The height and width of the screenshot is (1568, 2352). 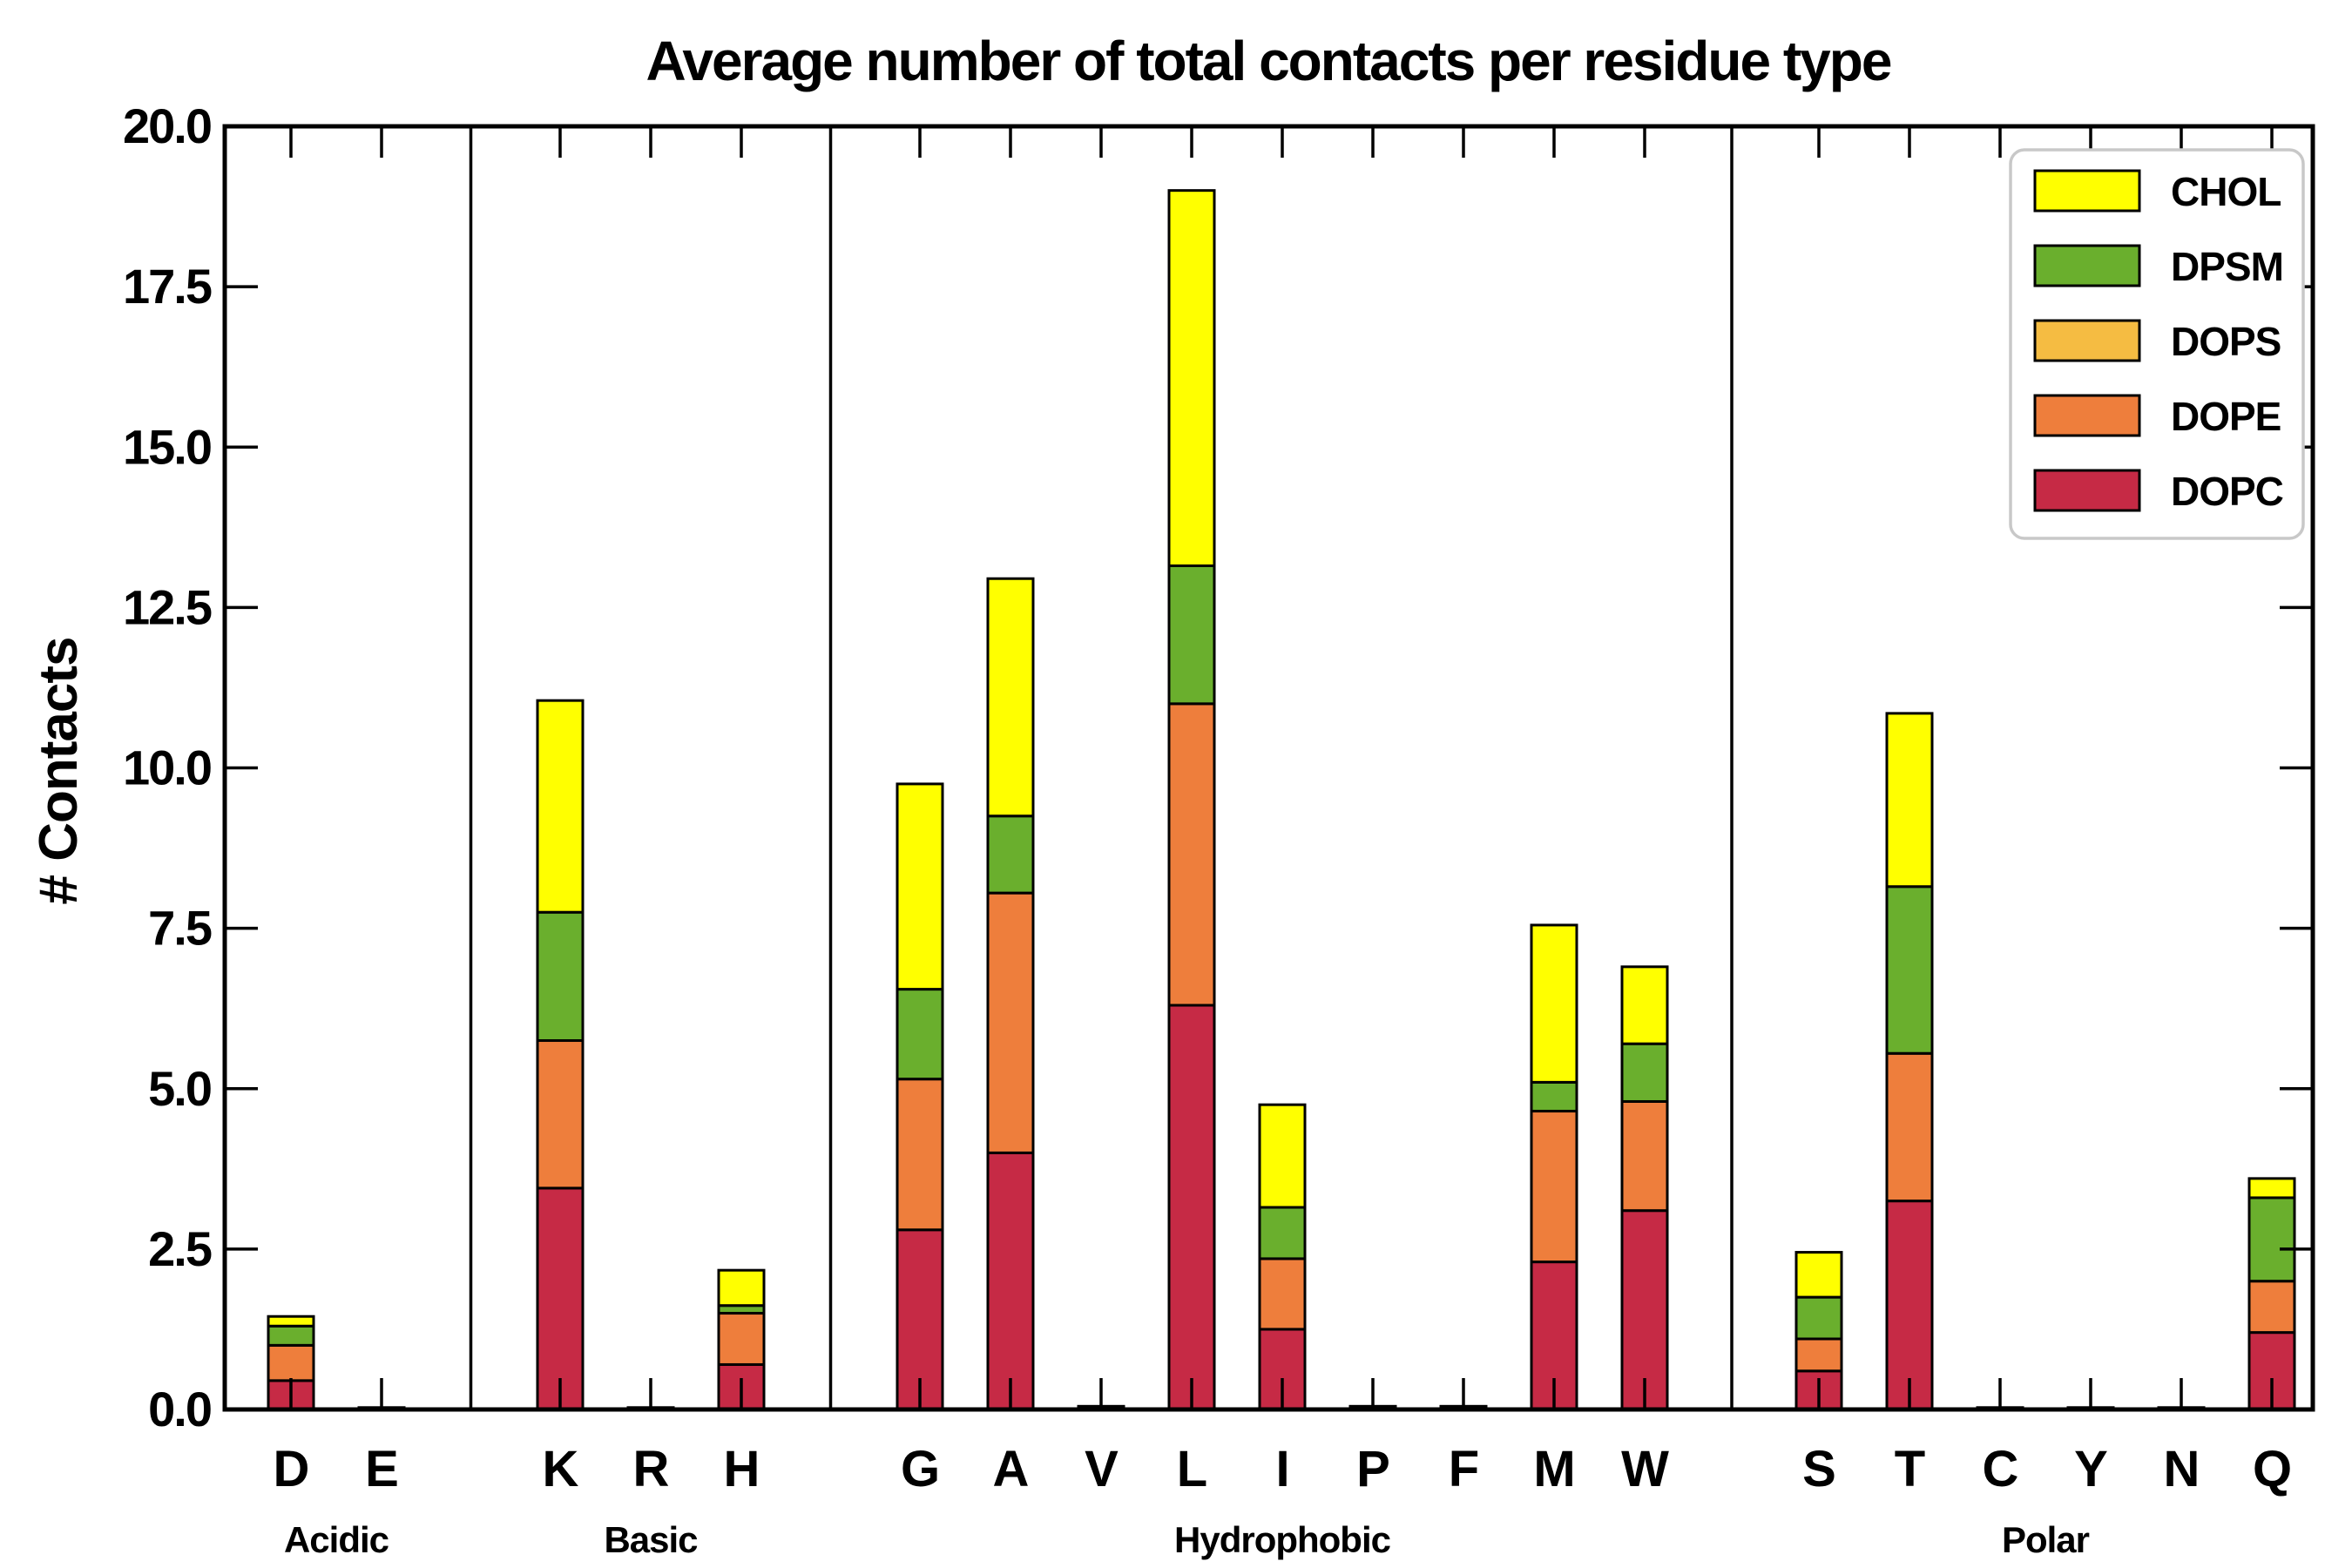 I want to click on bar-segment-L-DOPE, so click(x=1191, y=854).